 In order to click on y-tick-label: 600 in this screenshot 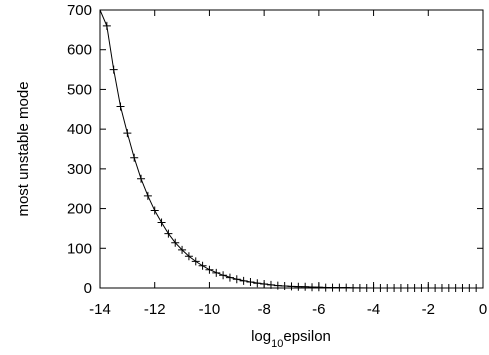, I will do `click(79, 50)`.